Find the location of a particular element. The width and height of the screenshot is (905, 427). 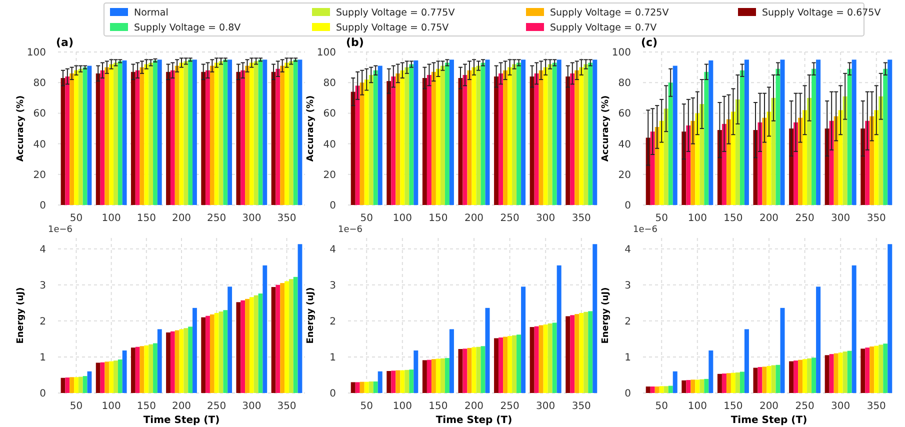

legend-label: Normal is located at coordinates (151, 13).